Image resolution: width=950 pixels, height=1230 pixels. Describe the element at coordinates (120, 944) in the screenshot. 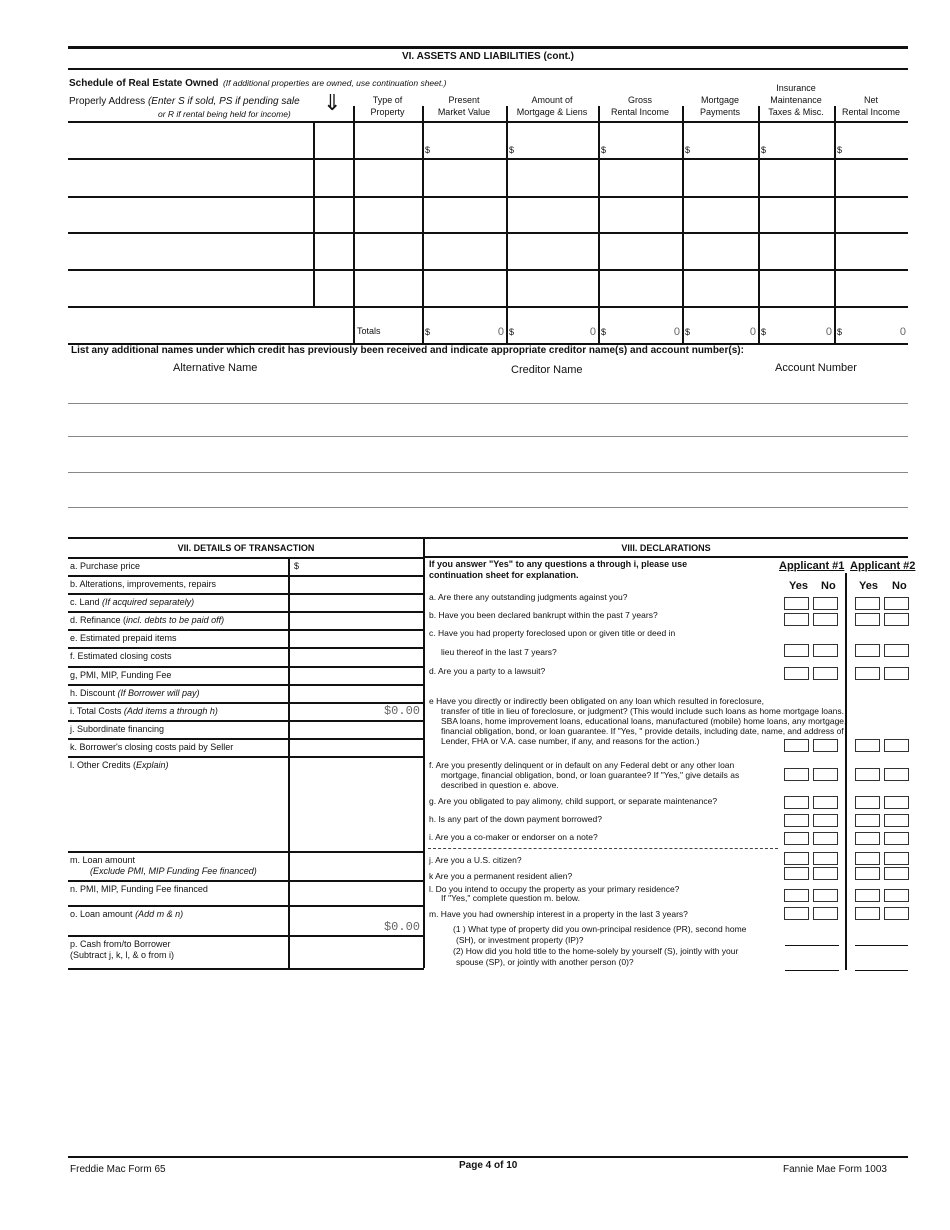

I see `label-text: p. Cash from/to Borrower` at that location.